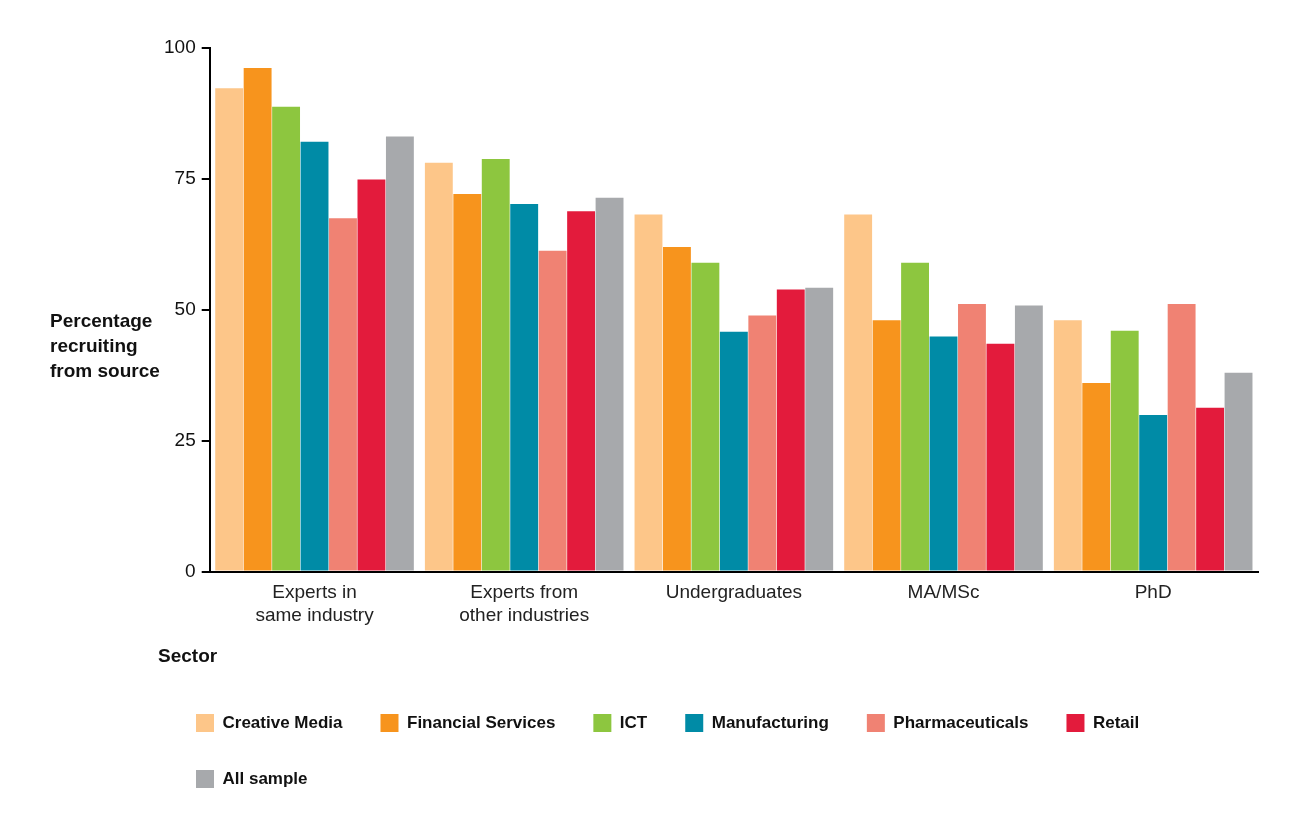 The image size is (1290, 820). I want to click on y-tick-label: 0, so click(190, 570).